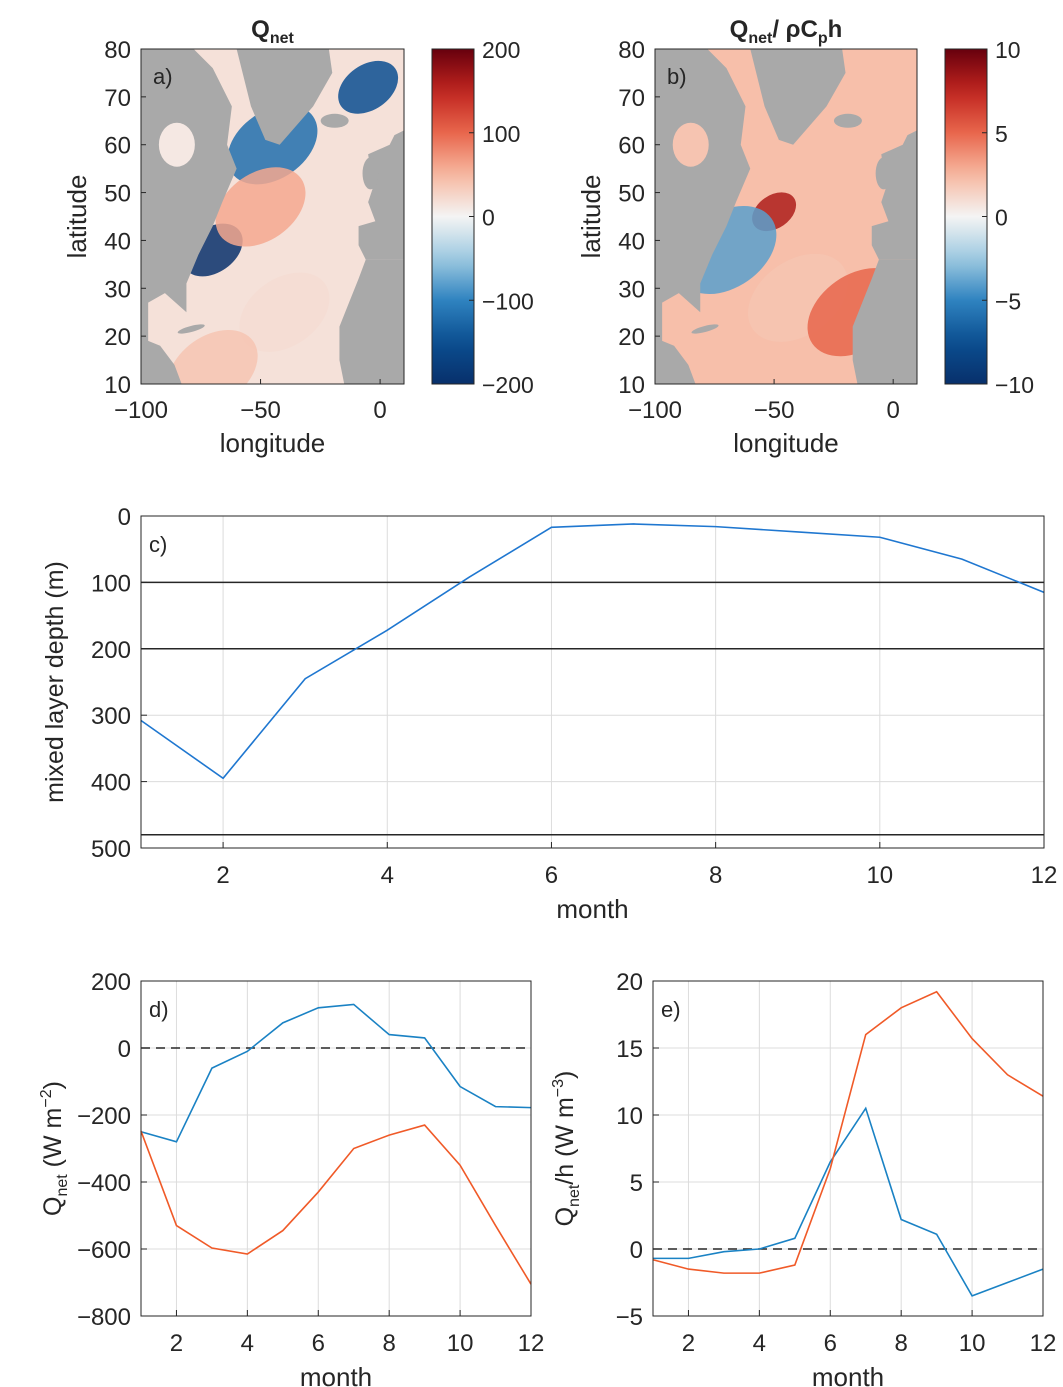 The image size is (1063, 1387). Describe the element at coordinates (565, 1141) in the screenshot. I see `label-part: /h (W m` at that location.